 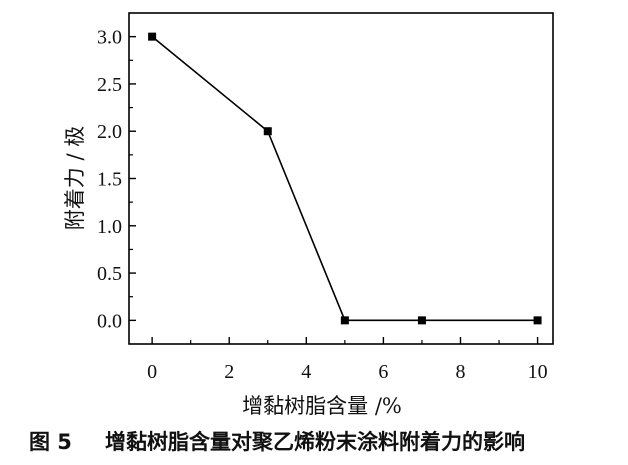 I want to click on x-tick-label-5: 10, so click(x=538, y=372).